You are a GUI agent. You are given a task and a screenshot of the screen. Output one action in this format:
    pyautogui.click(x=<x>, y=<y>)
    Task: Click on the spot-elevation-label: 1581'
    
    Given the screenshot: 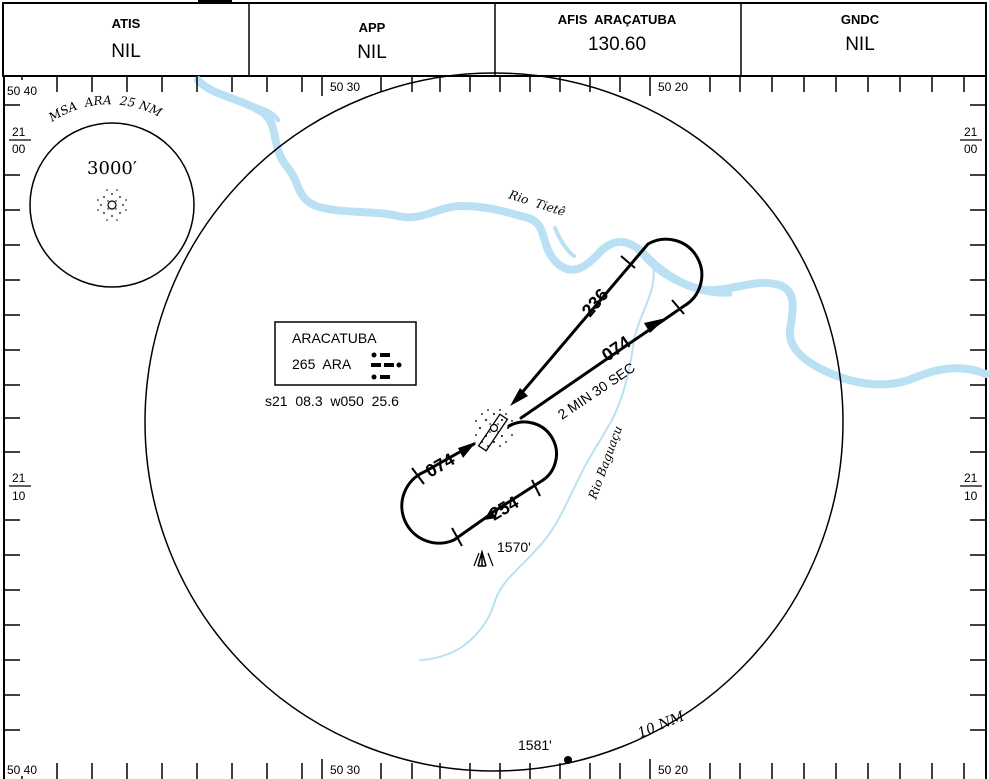 What is the action you would take?
    pyautogui.click(x=535, y=745)
    